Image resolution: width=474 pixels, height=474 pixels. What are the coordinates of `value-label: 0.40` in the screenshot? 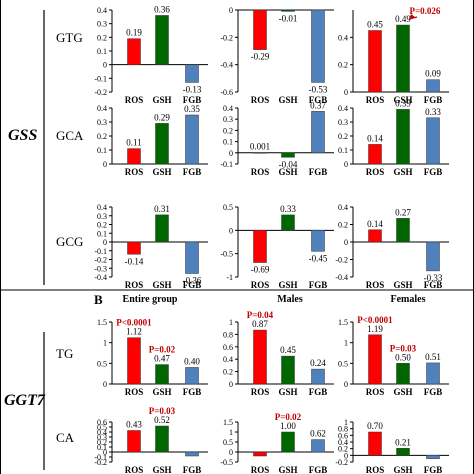 It's located at (192, 361).